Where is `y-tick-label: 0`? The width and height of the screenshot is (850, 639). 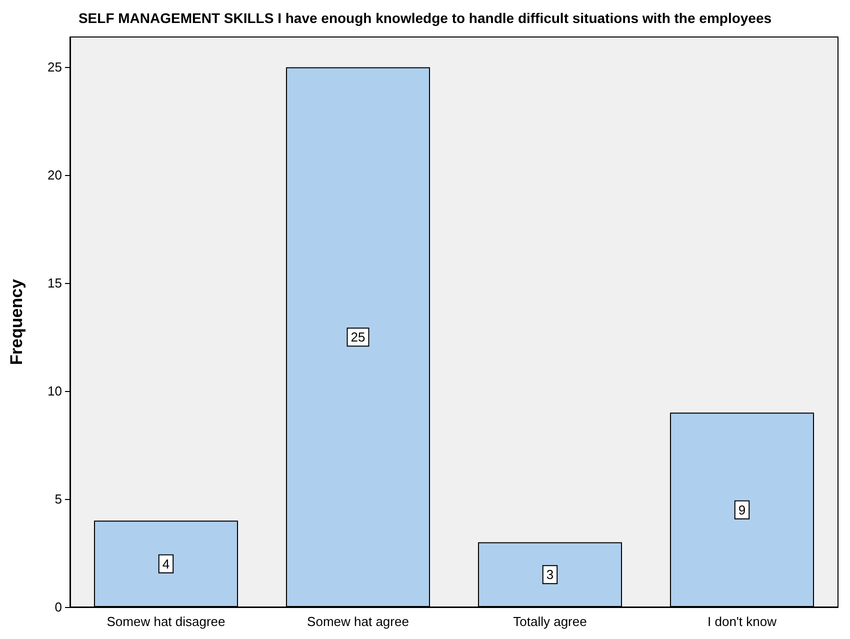 y-tick-label: 0 is located at coordinates (58, 607).